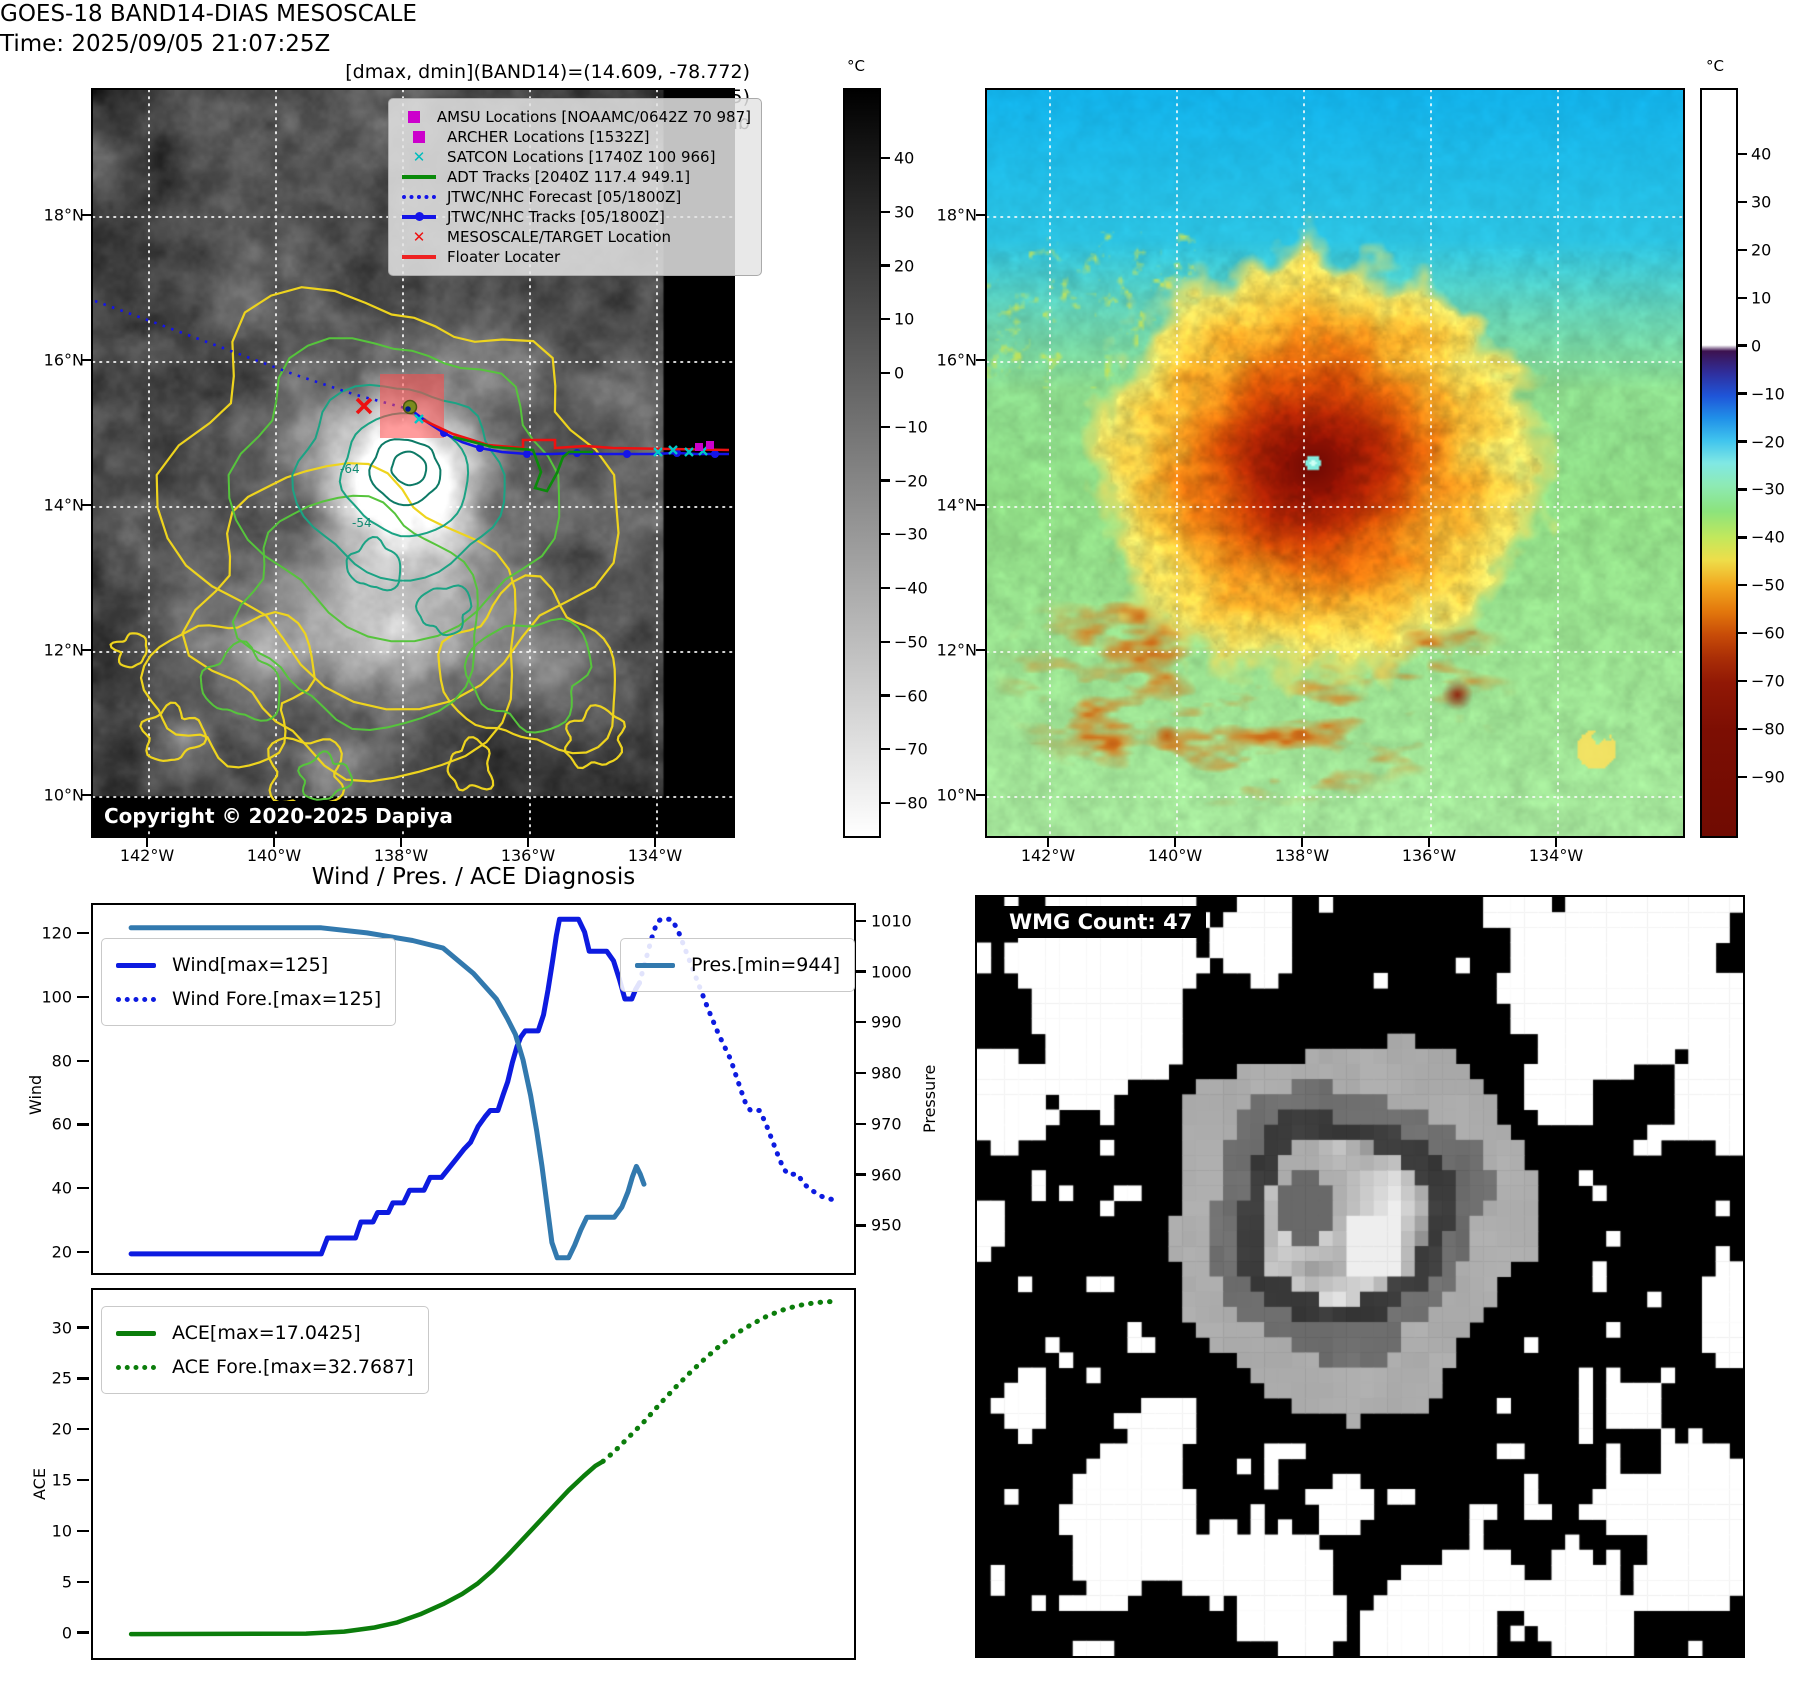 Image resolution: width=1797 pixels, height=1690 pixels. I want to click on y-tick-label: 10, so click(61, 1531).